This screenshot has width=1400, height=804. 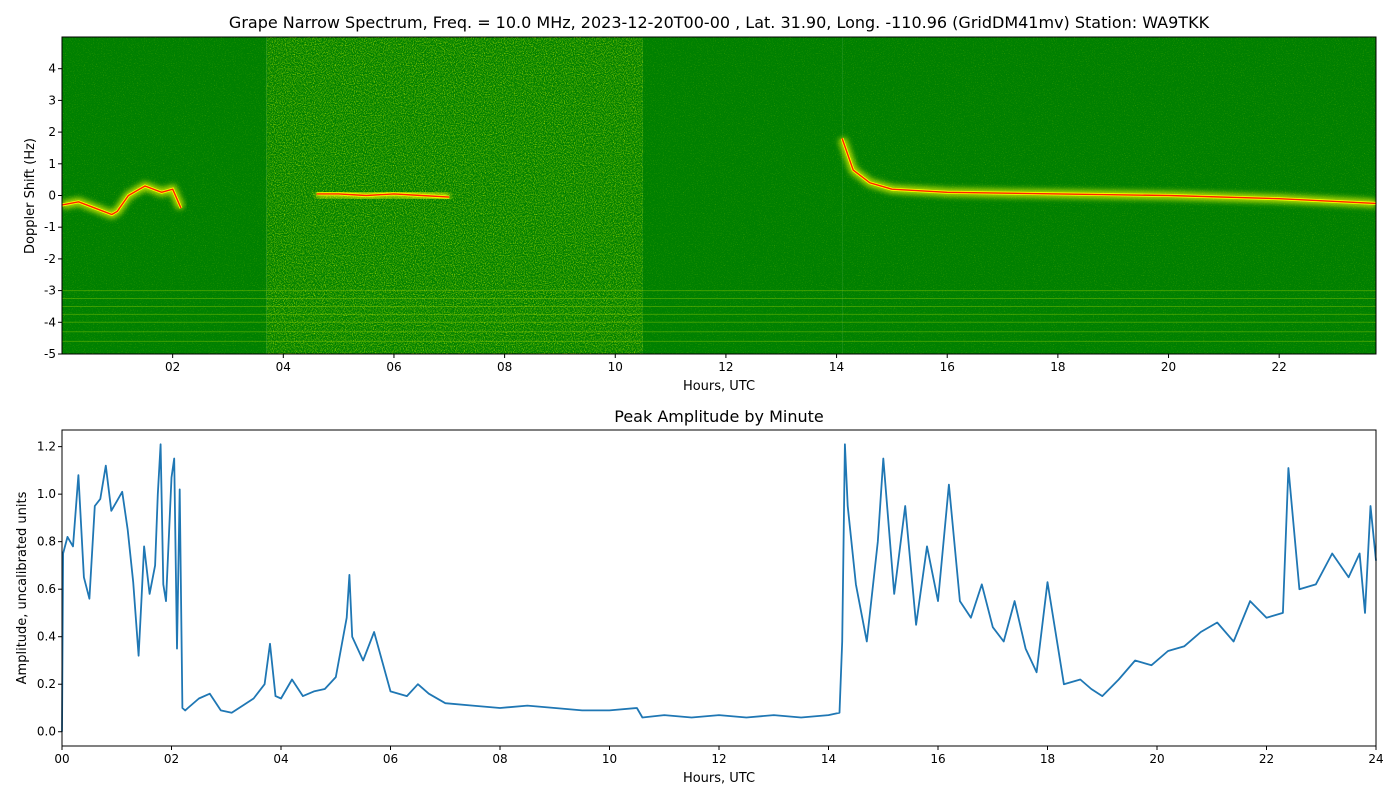 I want to click on amplitude-x-tick-label: 02, so click(x=171, y=759).